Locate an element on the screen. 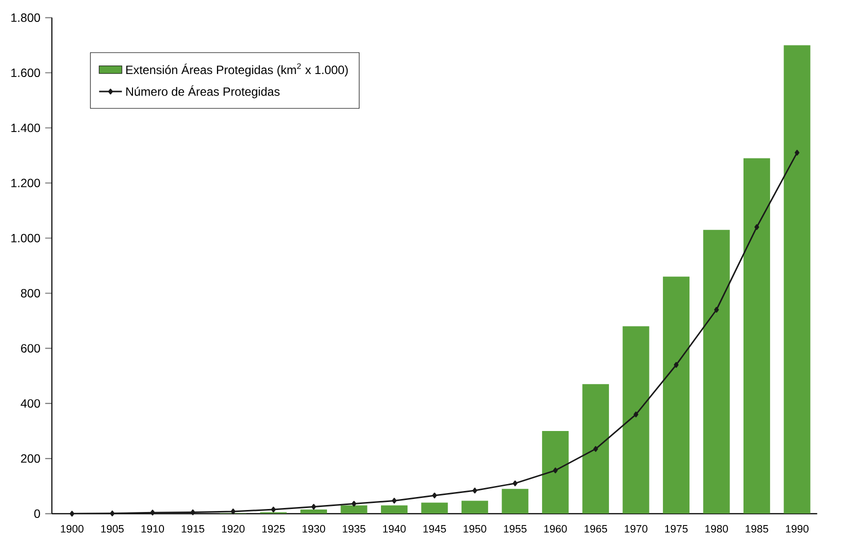 The width and height of the screenshot is (841, 551). y-tick-label: 1.400 is located at coordinates (25, 128).